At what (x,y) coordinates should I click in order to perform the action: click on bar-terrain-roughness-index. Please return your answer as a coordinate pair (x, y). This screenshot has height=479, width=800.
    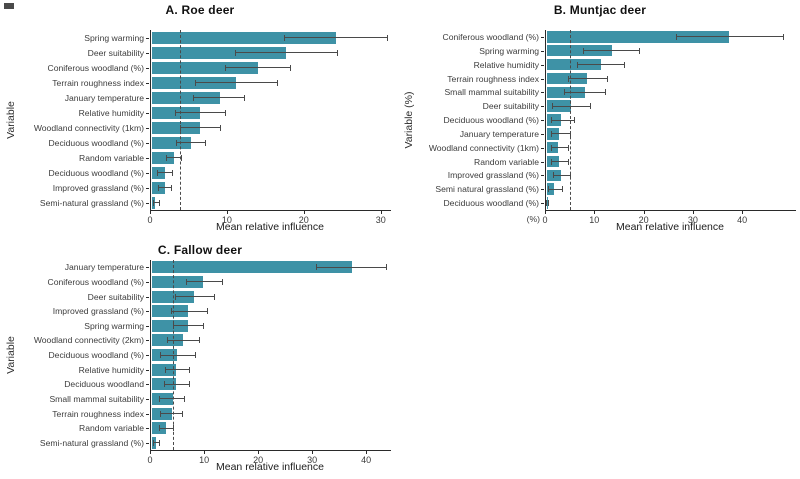
    Looking at the image, I should click on (194, 82).